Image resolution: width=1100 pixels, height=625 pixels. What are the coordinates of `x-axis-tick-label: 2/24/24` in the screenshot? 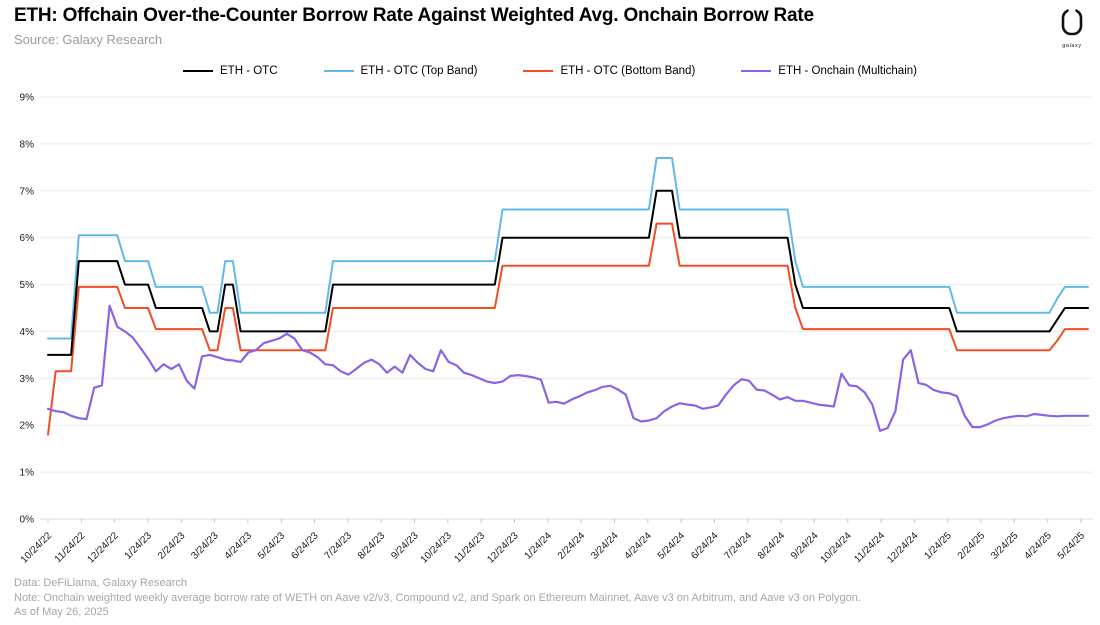 It's located at (572, 546).